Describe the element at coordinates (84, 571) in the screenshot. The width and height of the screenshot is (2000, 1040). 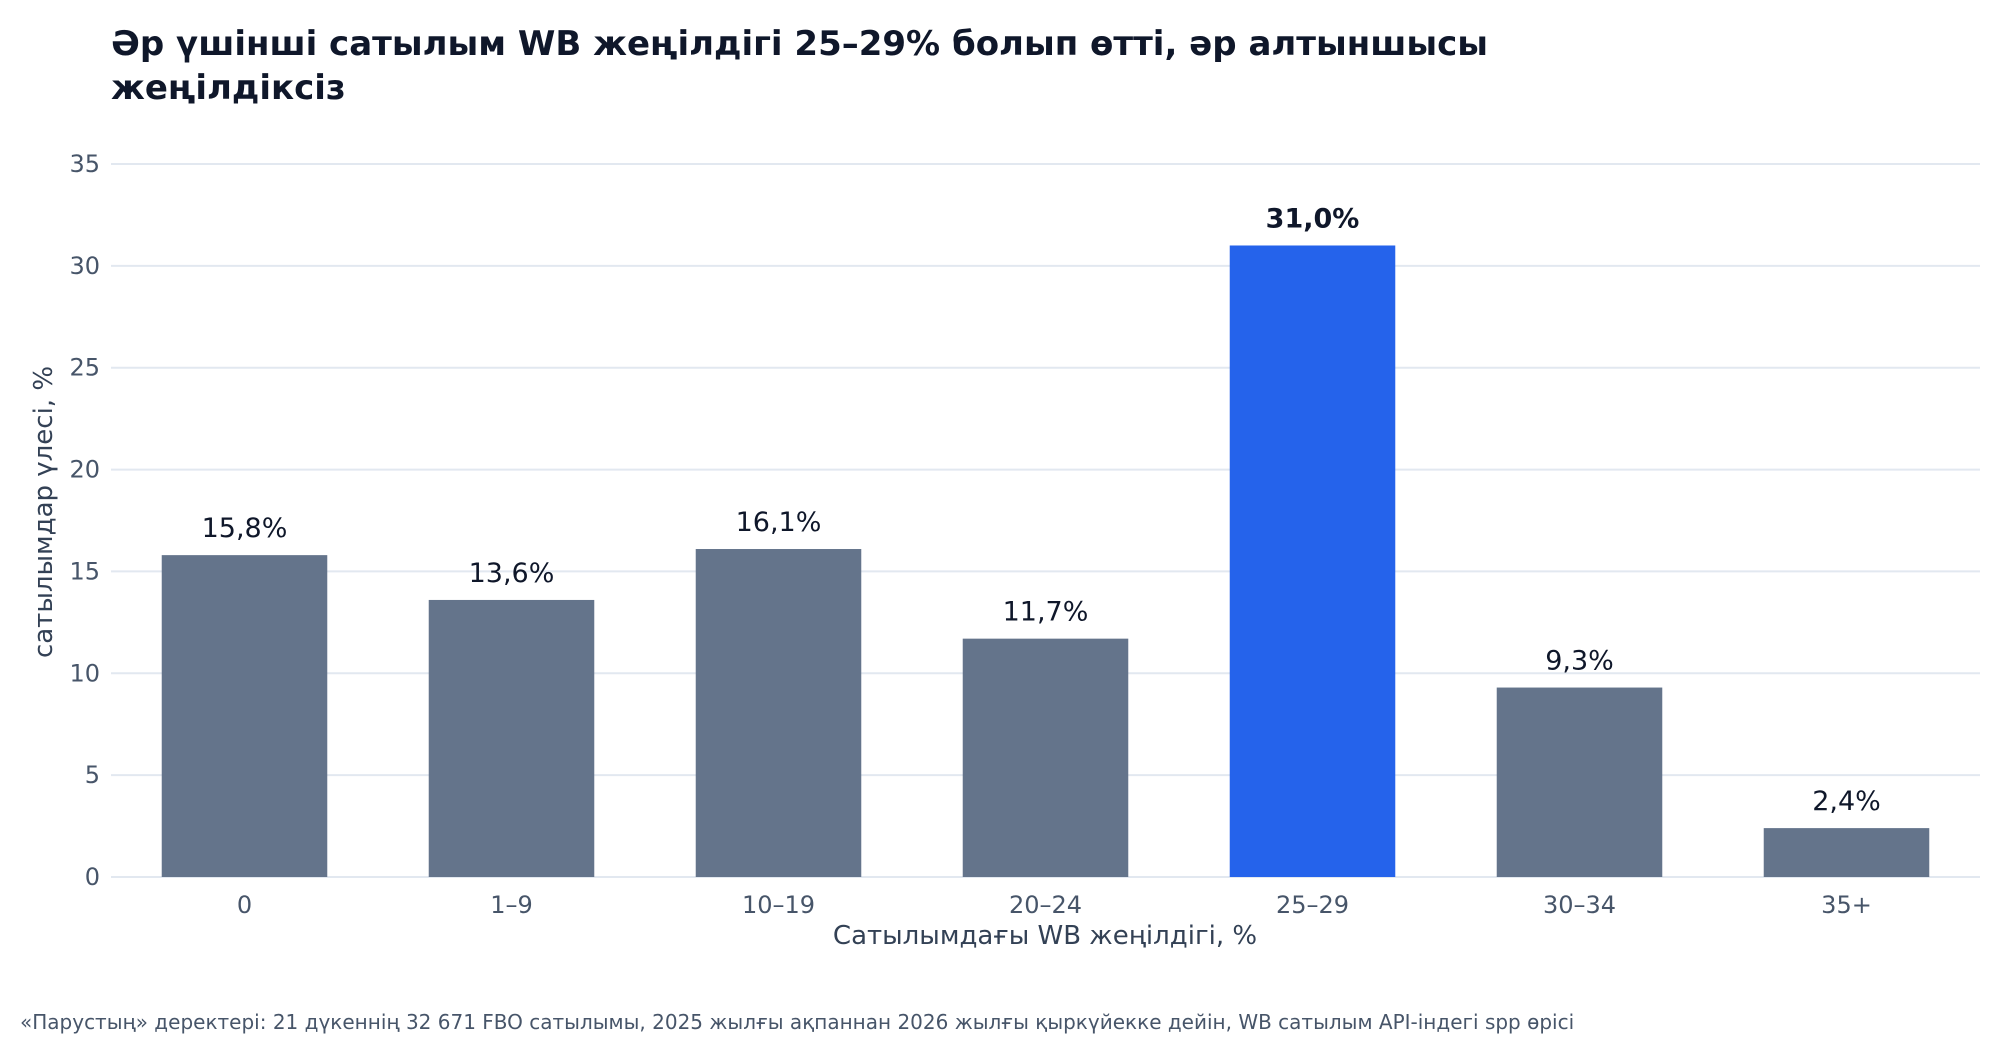
I see `y-tick-label: 15` at that location.